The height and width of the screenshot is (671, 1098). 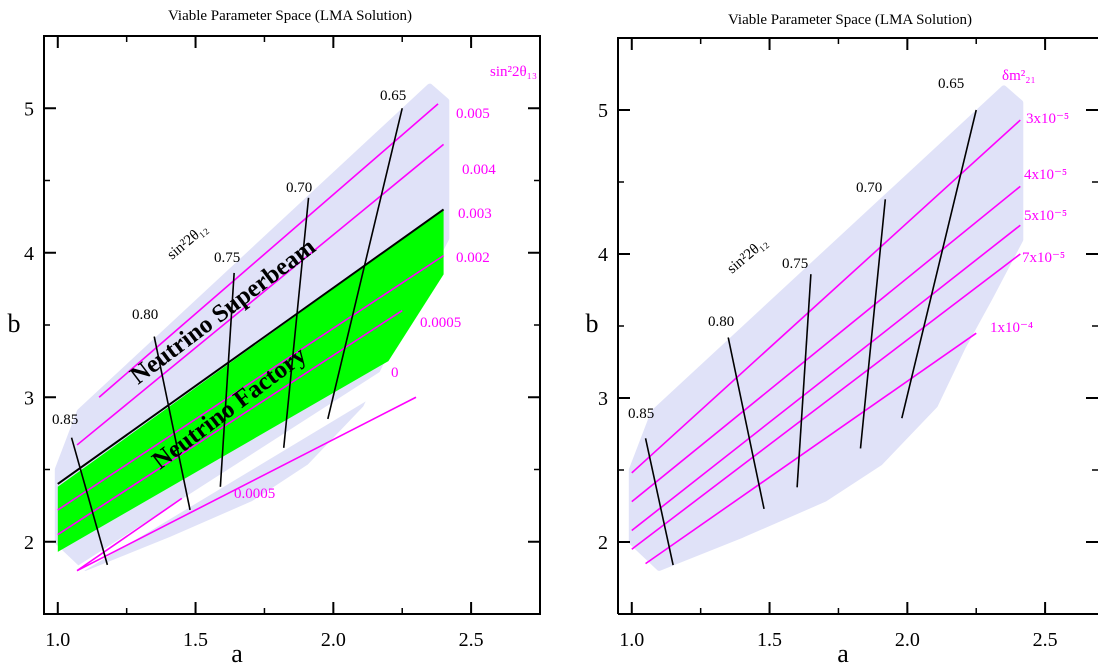 I want to click on left-y-axis-label: b, so click(x=14, y=323).